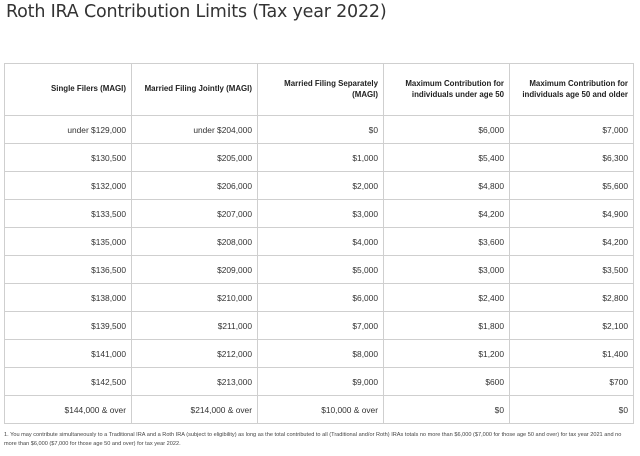 The image size is (640, 456). What do you see at coordinates (446, 157) in the screenshot?
I see `max-under-50-cell: $5,400` at bounding box center [446, 157].